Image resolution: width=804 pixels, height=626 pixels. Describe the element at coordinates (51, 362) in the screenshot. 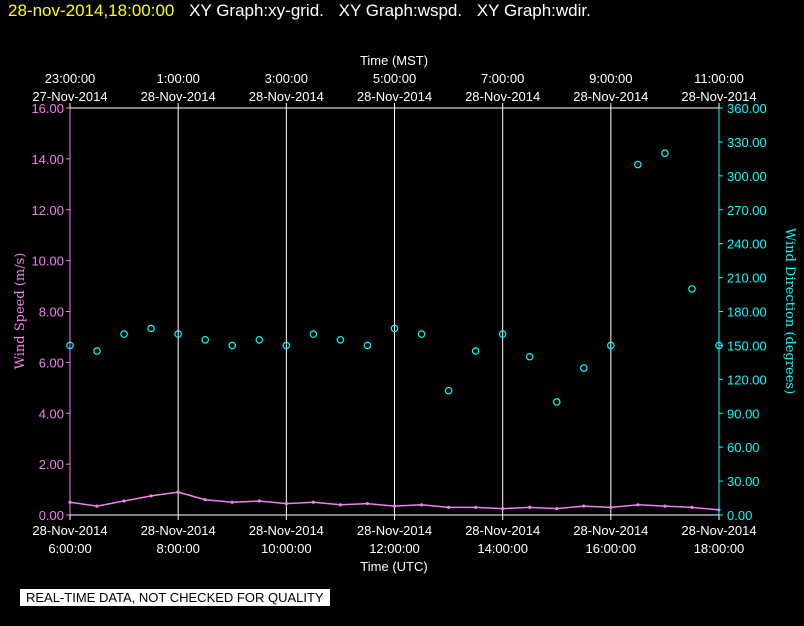

I see `left-tick-label: 6.00` at that location.